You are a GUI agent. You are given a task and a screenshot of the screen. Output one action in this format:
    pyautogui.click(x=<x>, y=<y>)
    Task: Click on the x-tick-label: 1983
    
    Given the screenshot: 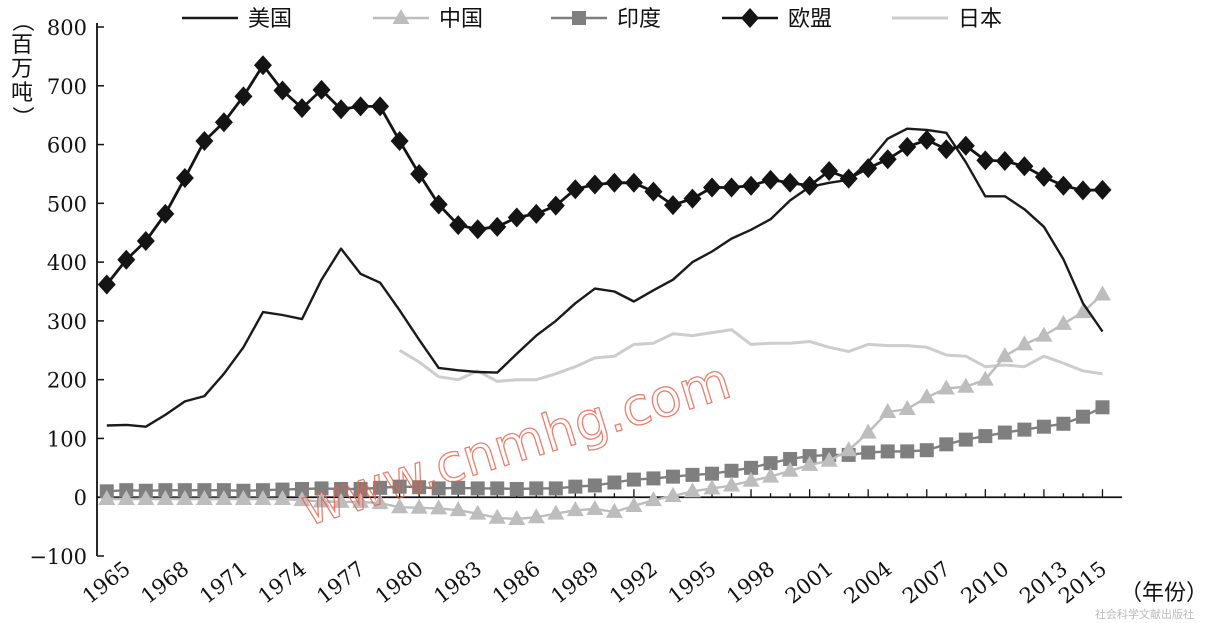 What is the action you would take?
    pyautogui.click(x=457, y=583)
    